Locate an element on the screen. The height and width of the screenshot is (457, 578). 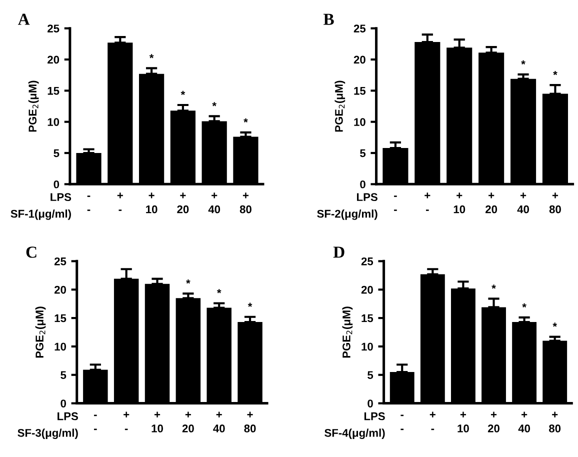
chart-title: A is located at coordinates (24, 19).